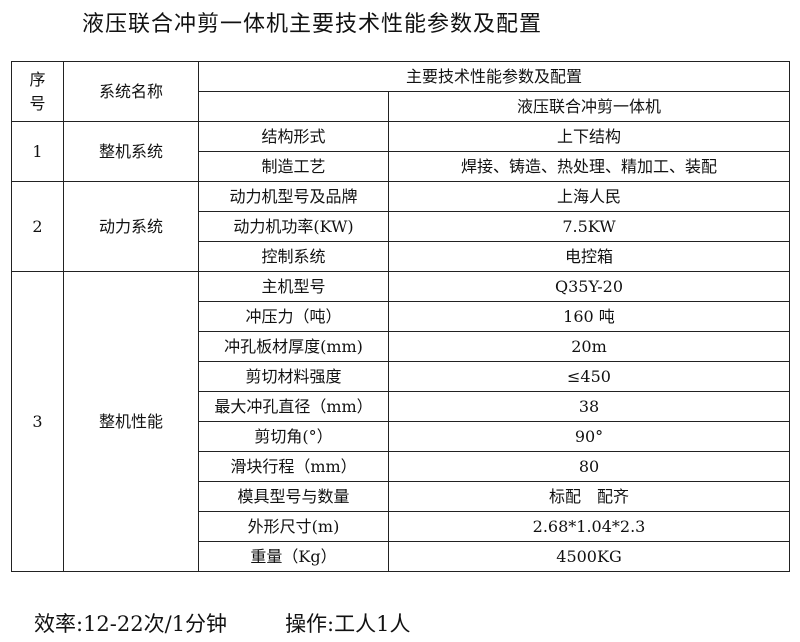 This screenshot has width=800, height=642. Describe the element at coordinates (589, 496) in the screenshot. I see `param-value: 标配 配齐` at that location.